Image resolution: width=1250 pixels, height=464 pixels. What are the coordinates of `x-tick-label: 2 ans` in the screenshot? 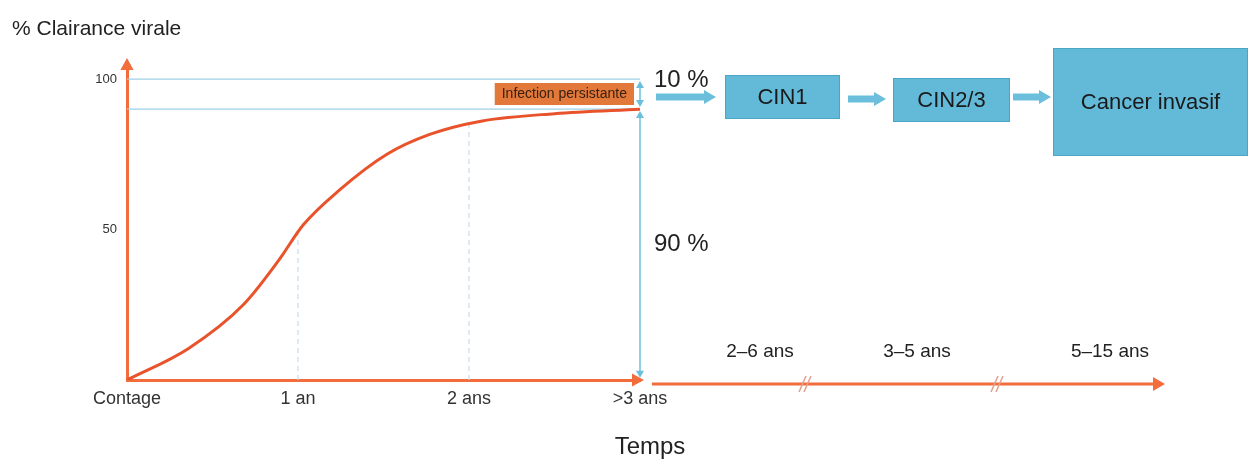 It's located at (469, 397).